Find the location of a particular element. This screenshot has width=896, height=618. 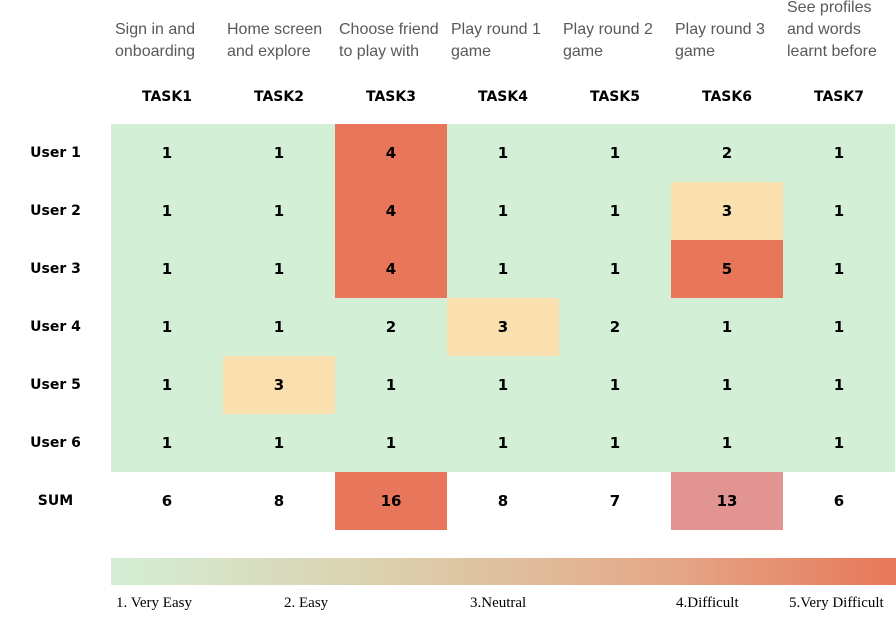

task-description-line: Choose friend is located at coordinates (389, 29).